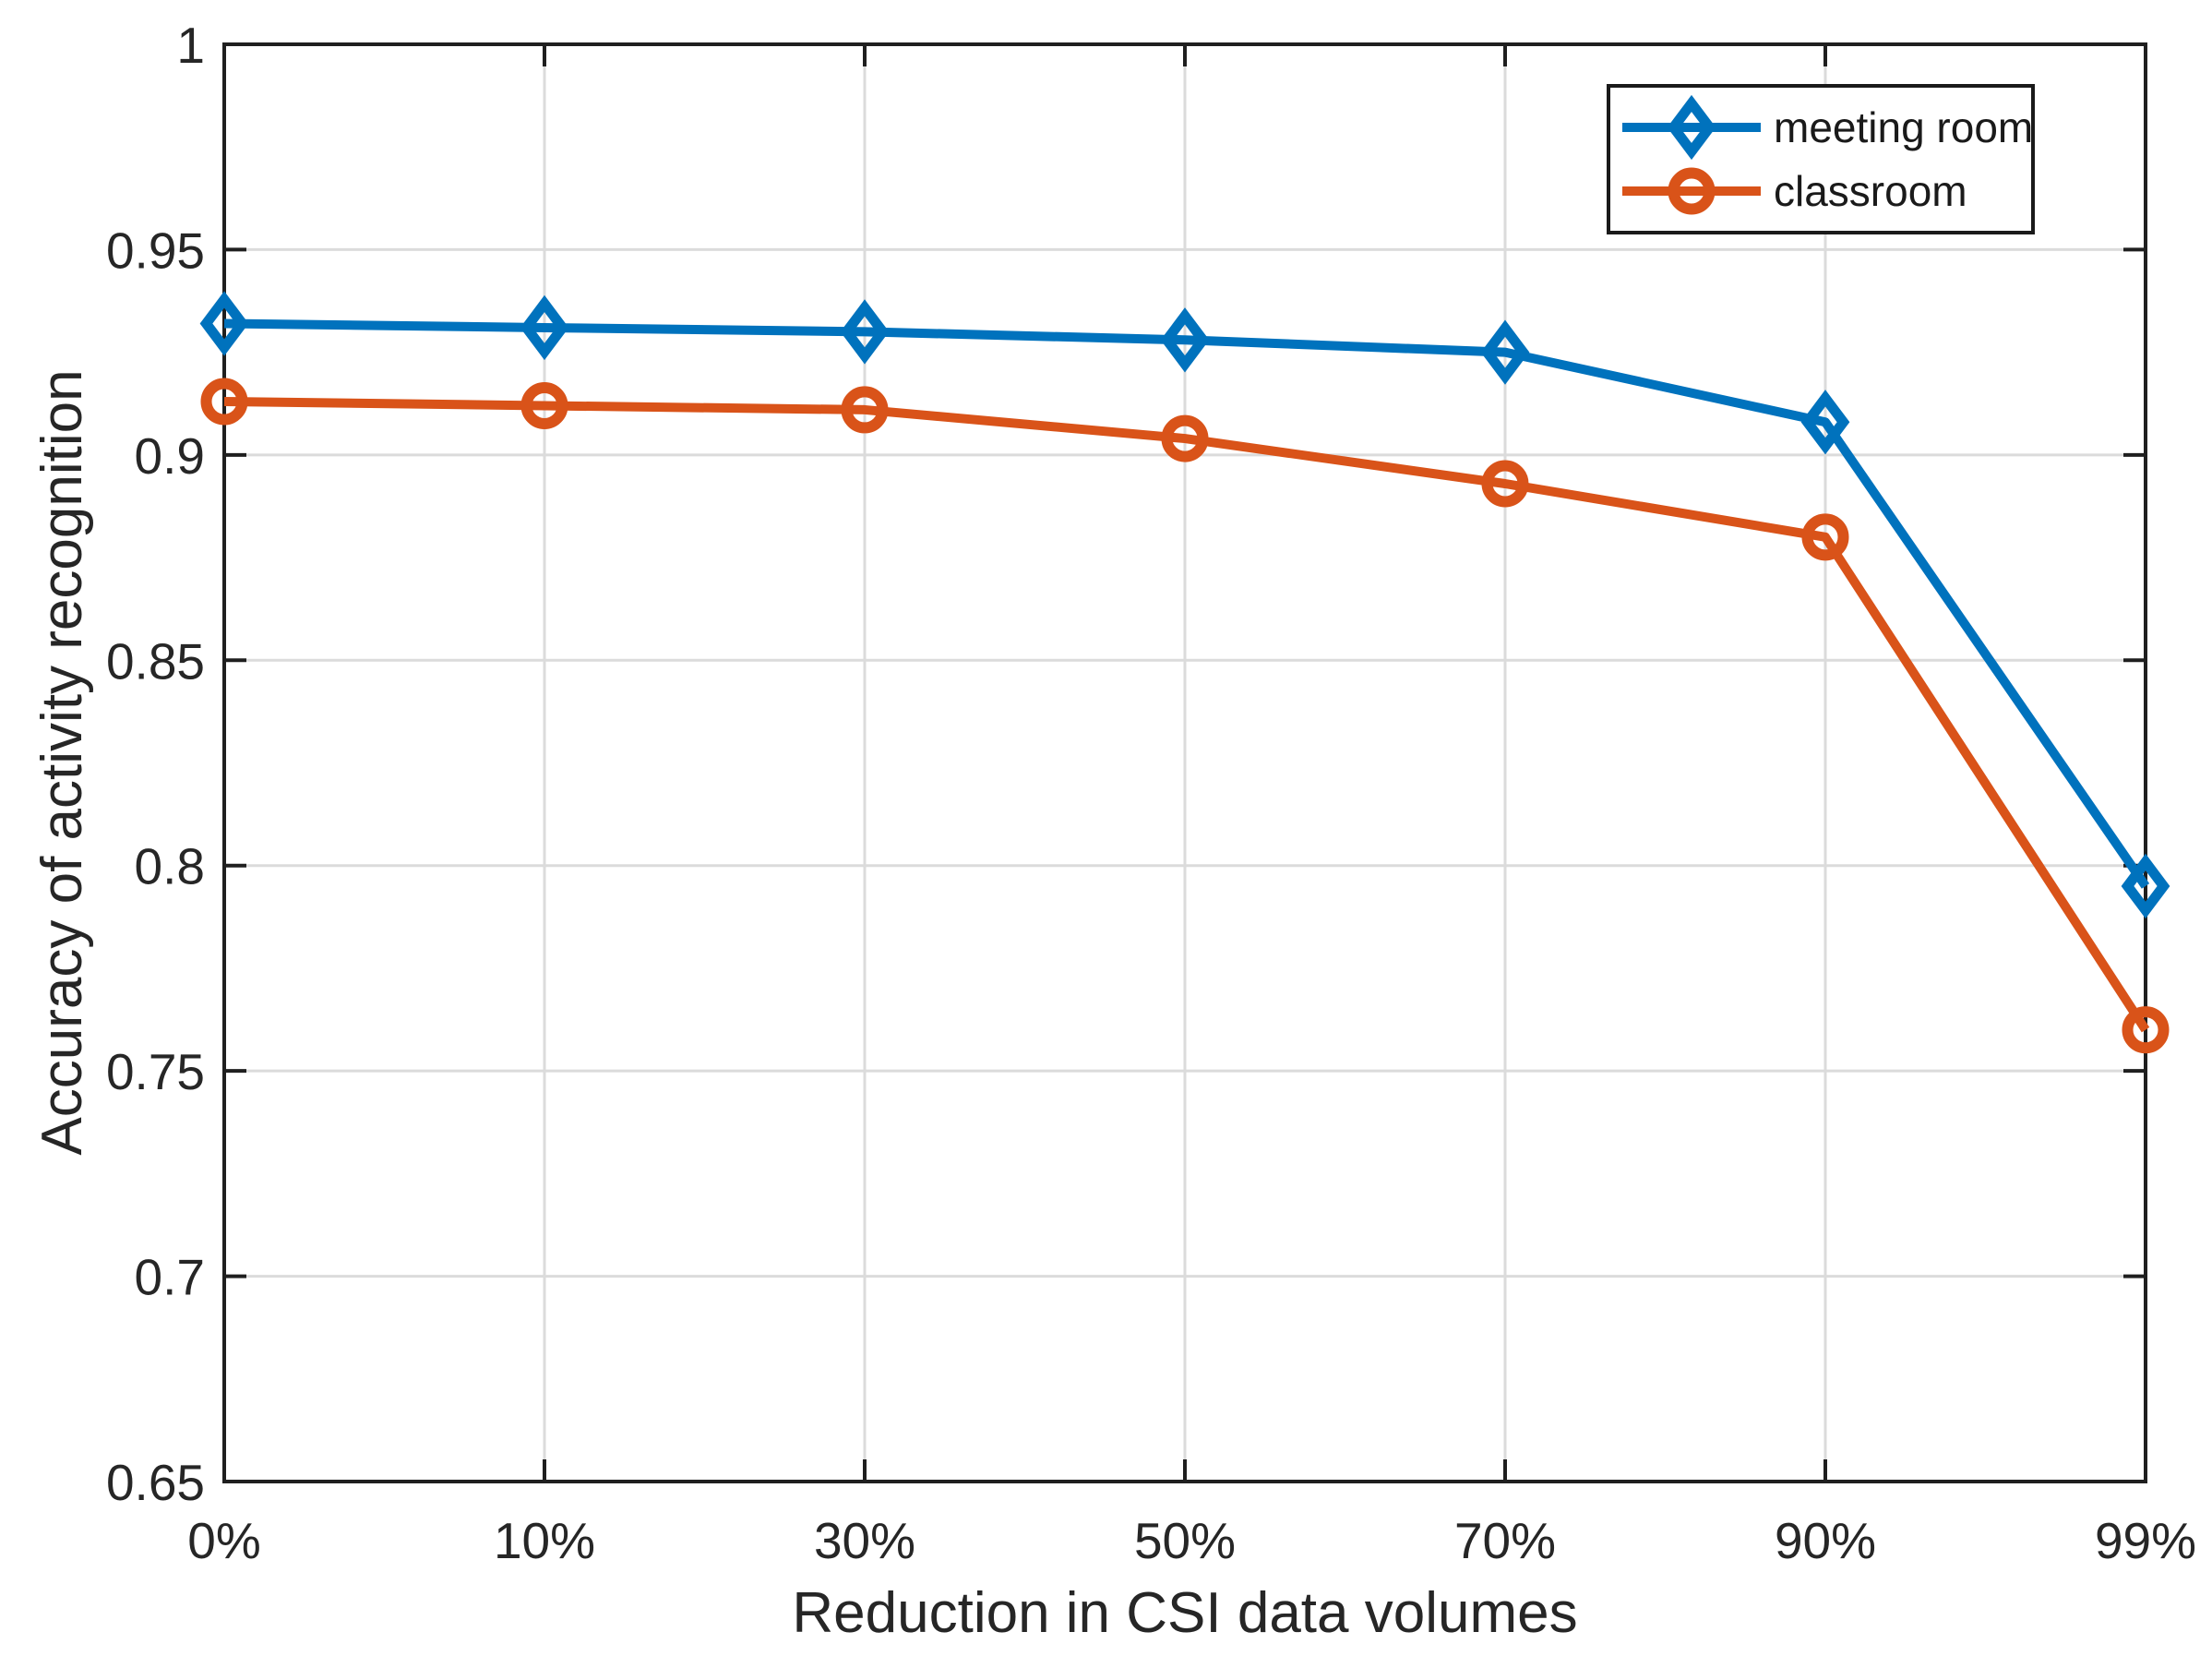  What do you see at coordinates (224, 1540) in the screenshot?
I see `x-tick-label-0: 0%` at bounding box center [224, 1540].